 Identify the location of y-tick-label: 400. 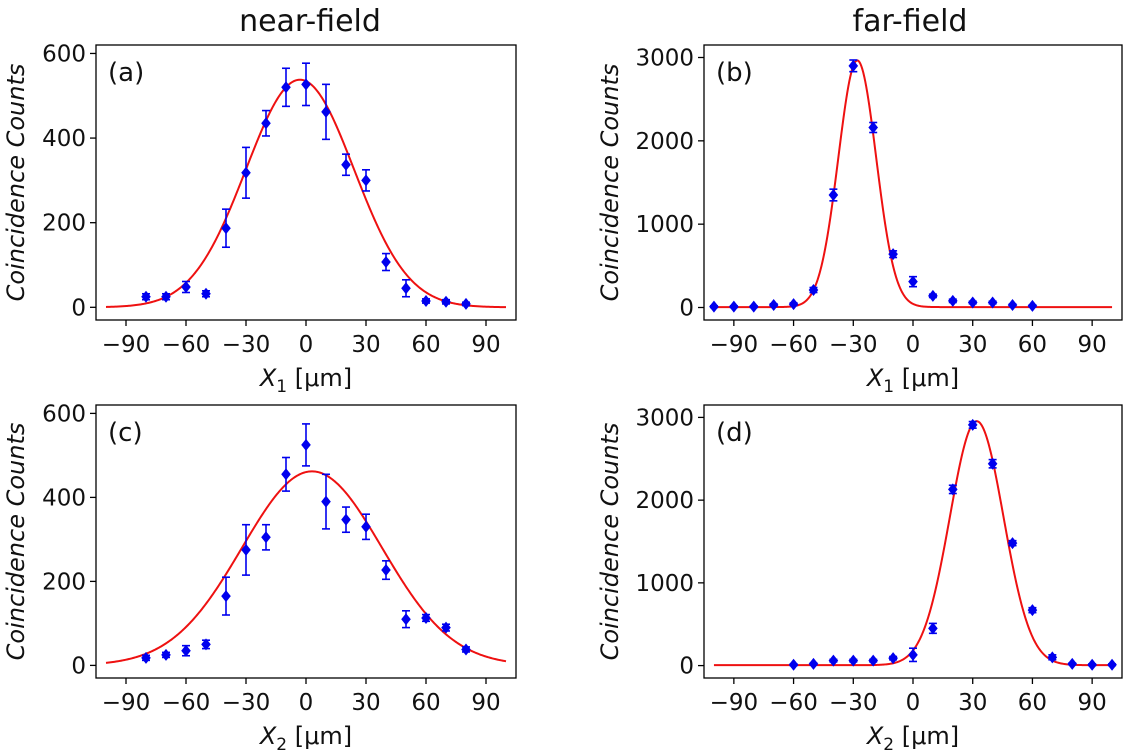
(64, 139).